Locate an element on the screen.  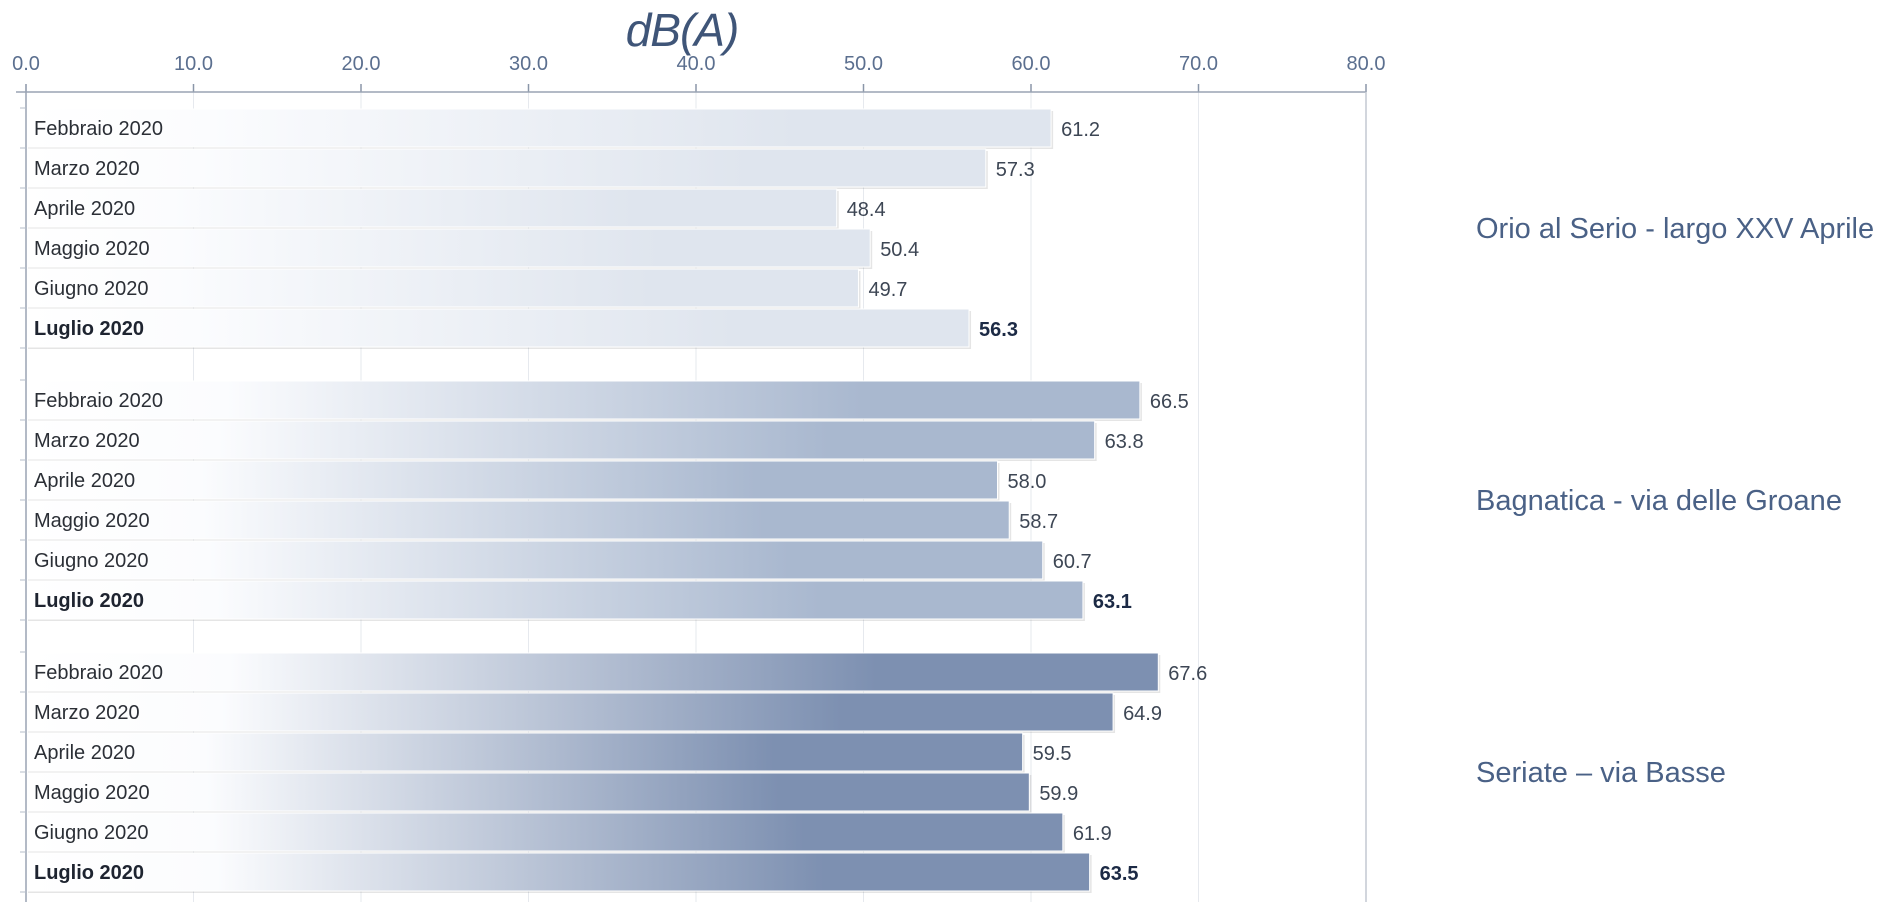
x-axis-unit-label: dB(A) is located at coordinates (682, 30).